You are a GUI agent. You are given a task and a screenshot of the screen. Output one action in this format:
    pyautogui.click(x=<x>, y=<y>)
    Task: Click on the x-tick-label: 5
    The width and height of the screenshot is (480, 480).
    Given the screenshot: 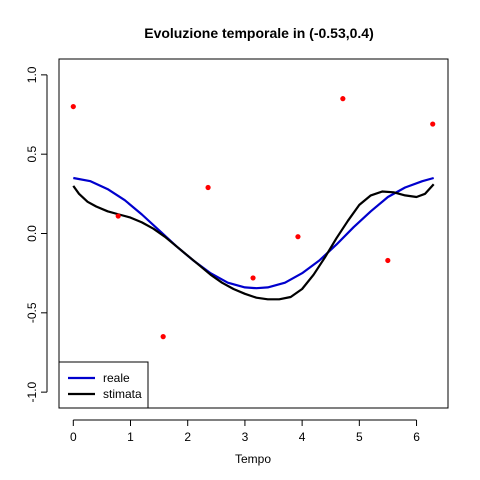 What is the action you would take?
    pyautogui.click(x=359, y=437)
    